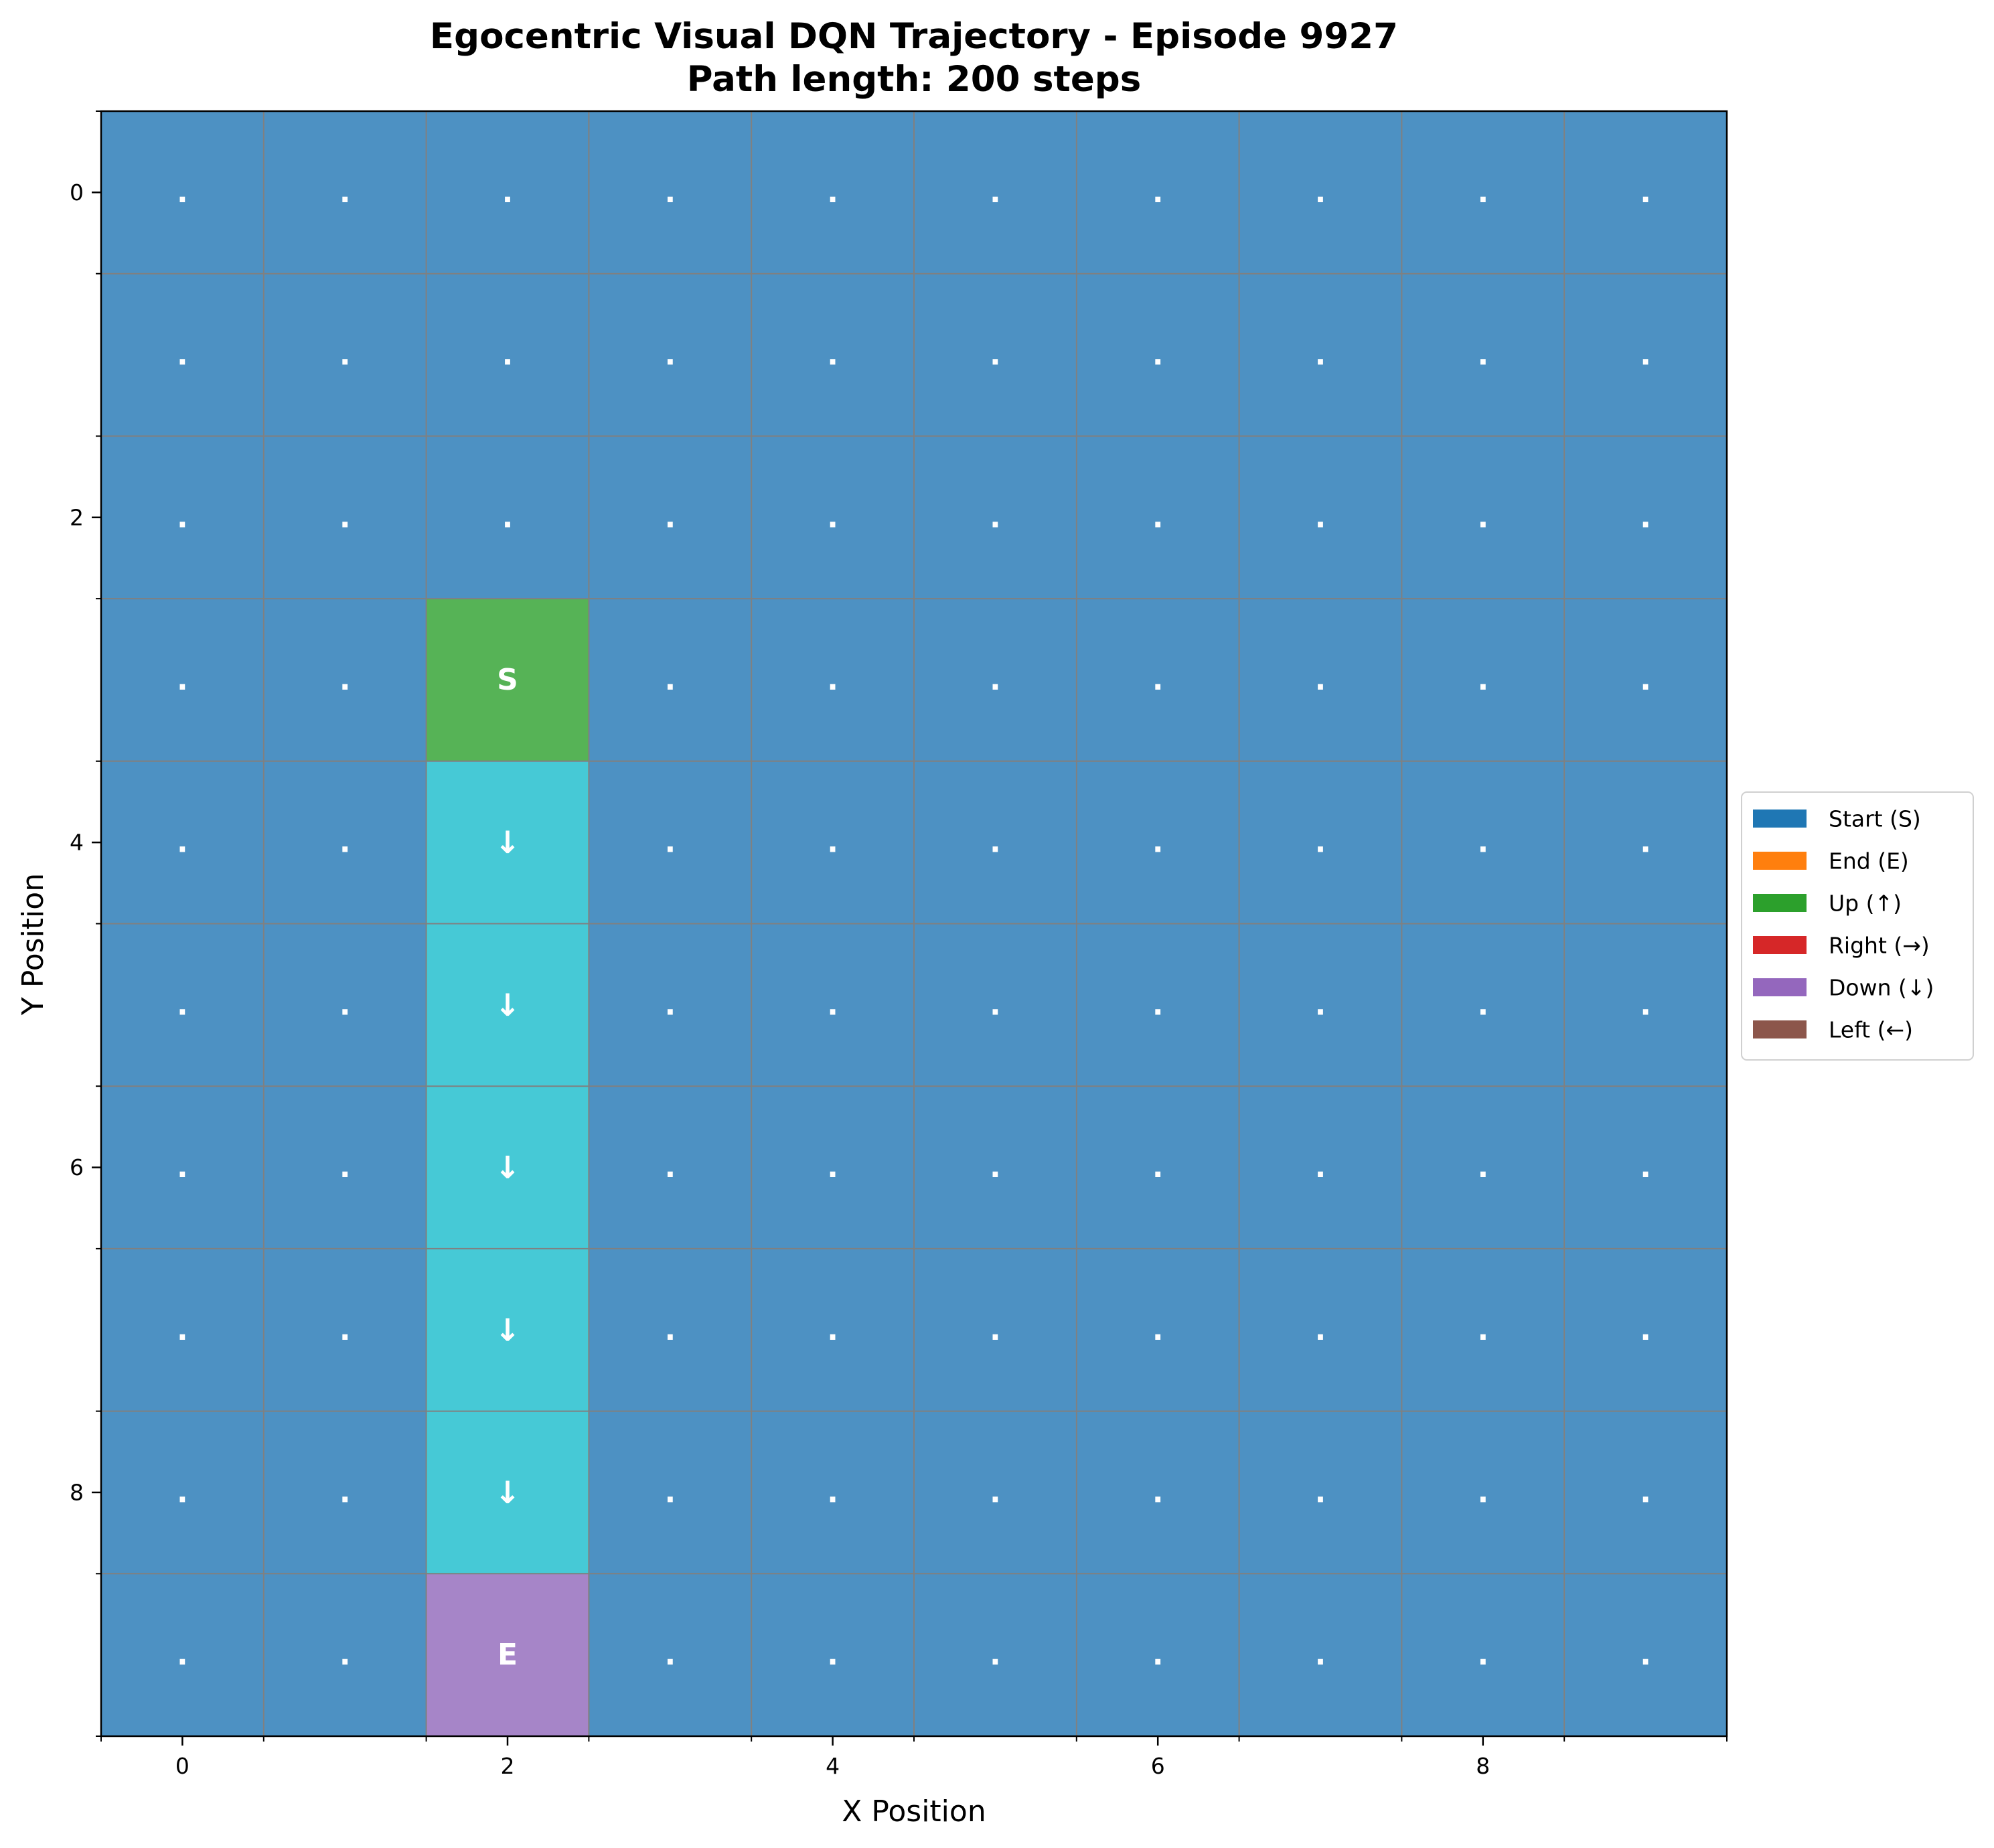  What do you see at coordinates (507, 680) in the screenshot?
I see `trajectory-cell-start` at bounding box center [507, 680].